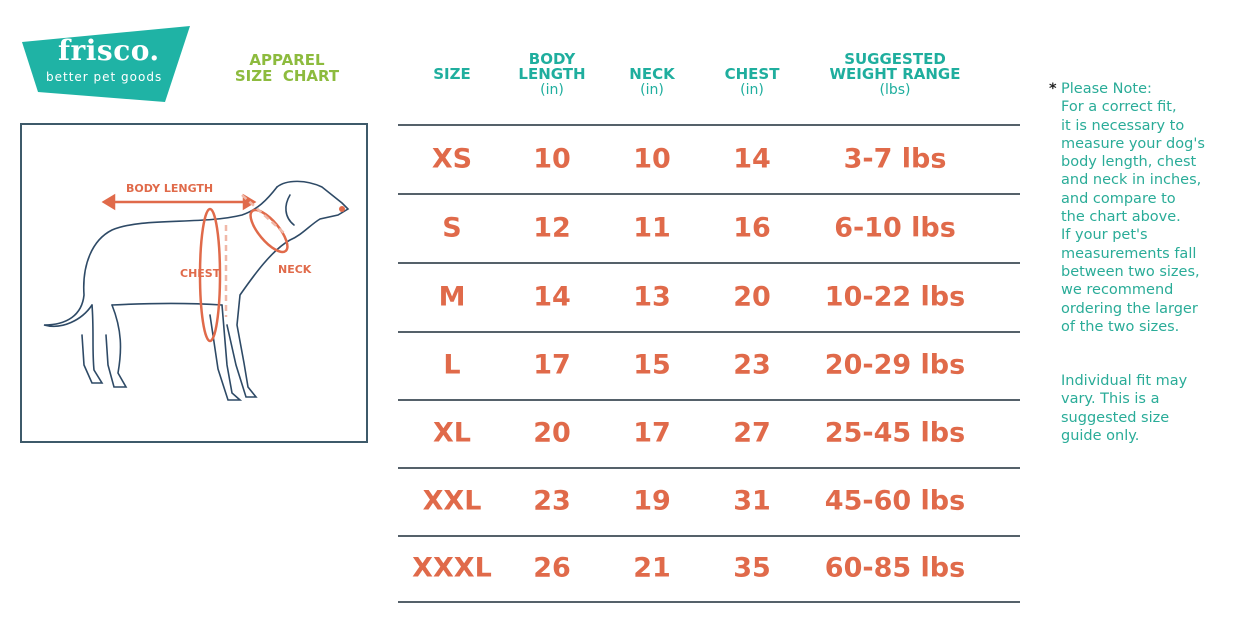 The image size is (1250, 630). What do you see at coordinates (452, 365) in the screenshot?
I see `size-cell: L` at bounding box center [452, 365].